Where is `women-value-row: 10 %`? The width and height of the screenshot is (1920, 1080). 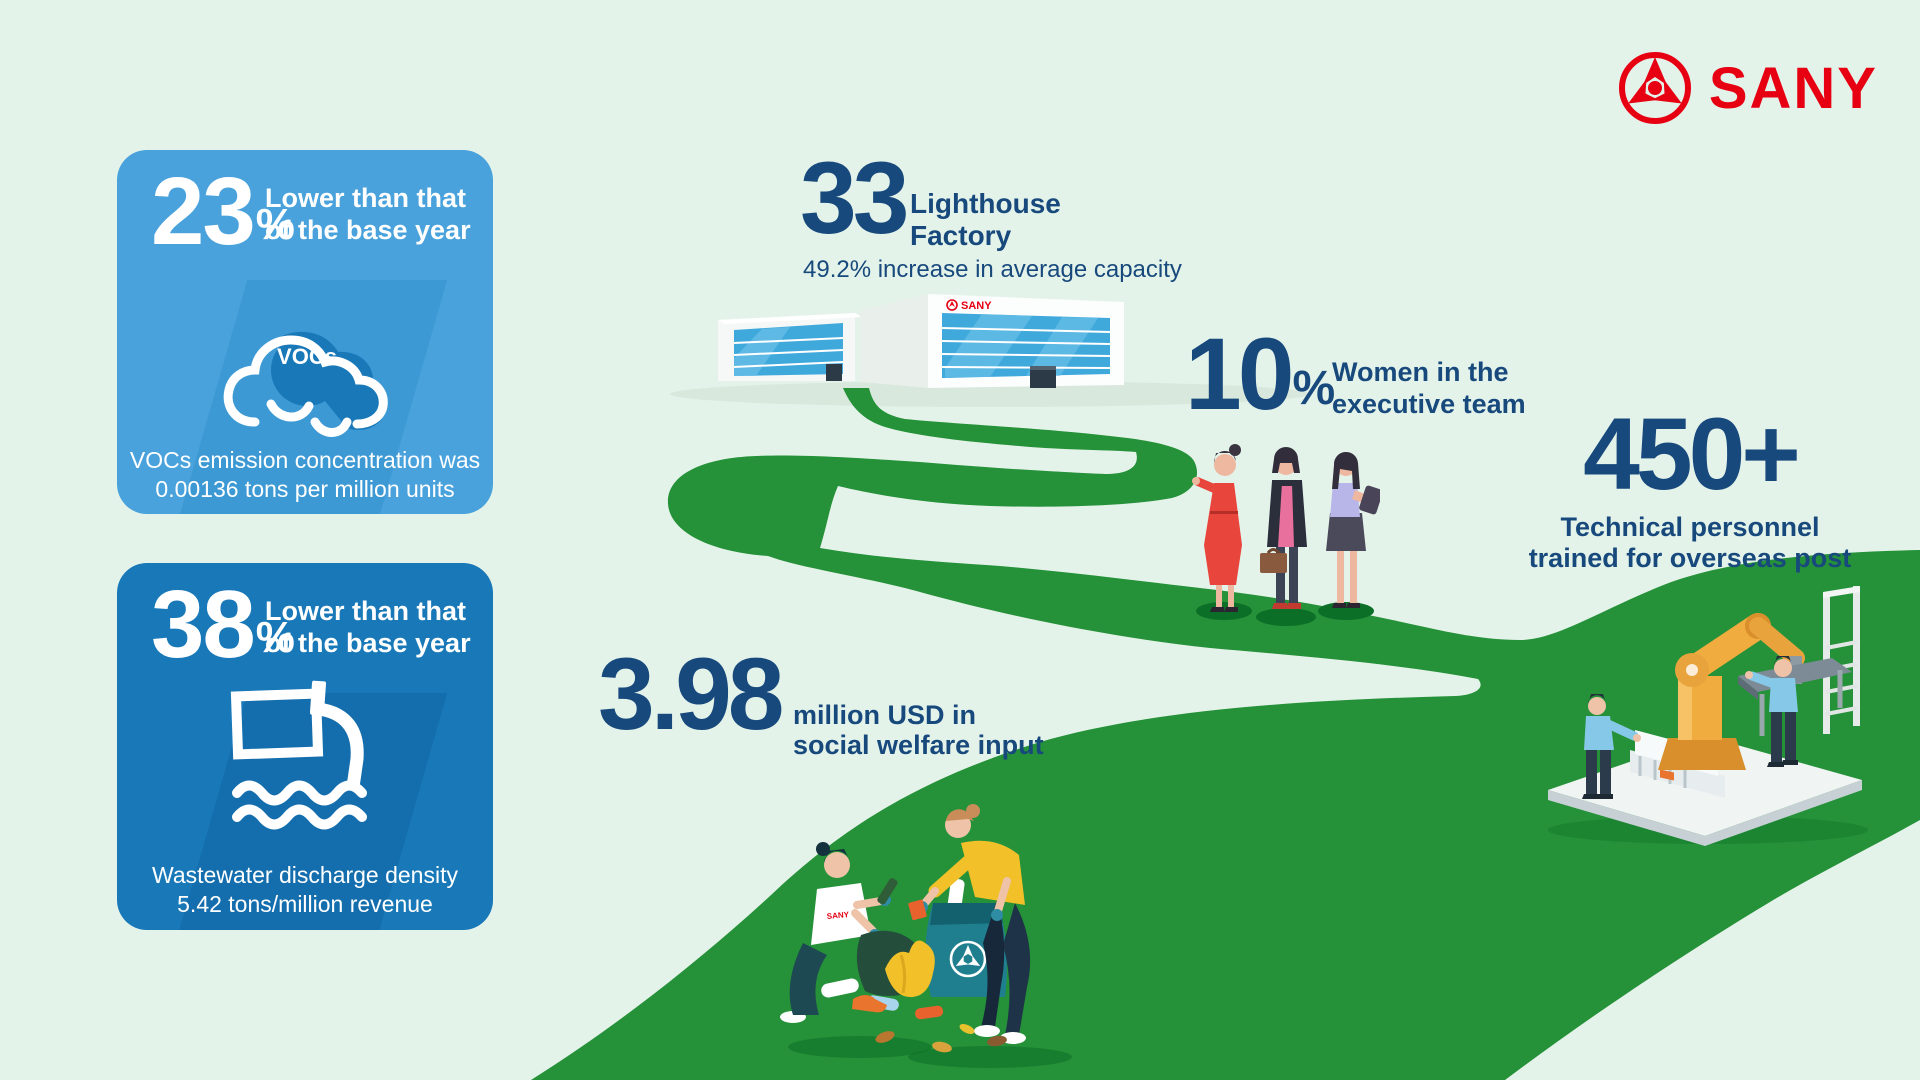
women-value-row: 10 % is located at coordinates (1260, 374).